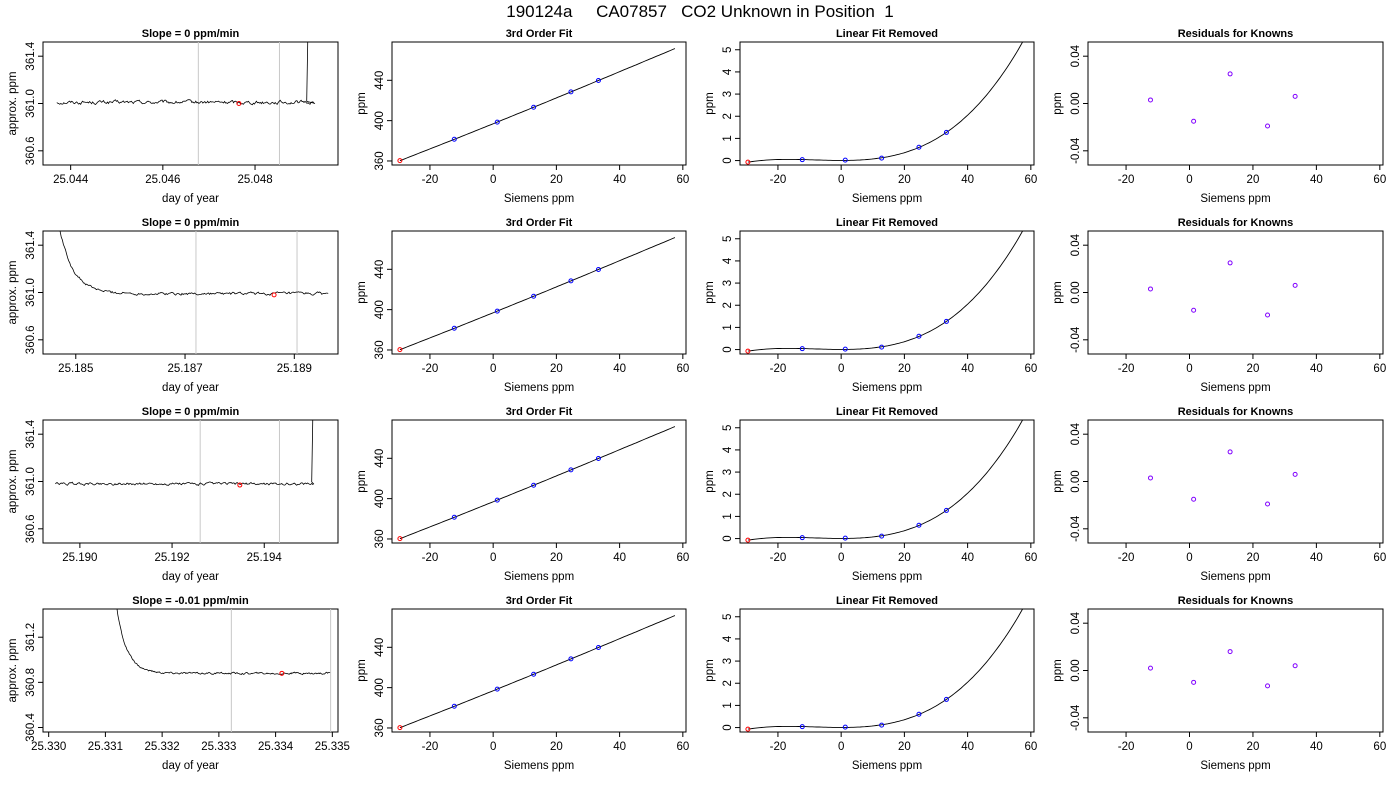 The image size is (1400, 800). What do you see at coordinates (31, 481) in the screenshot?
I see `y-tick-label: 361.0` at bounding box center [31, 481].